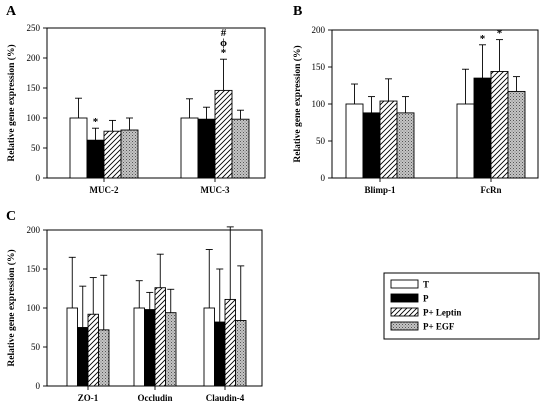  Describe the element at coordinates (491, 190) in the screenshot. I see `category-label: FcRn` at that location.